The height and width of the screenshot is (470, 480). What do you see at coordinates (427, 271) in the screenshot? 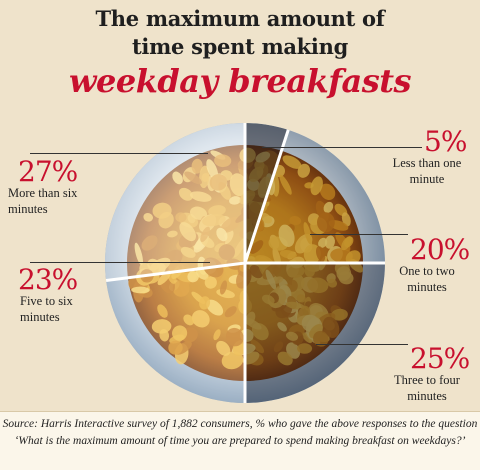
I see `slice-label-line: One to two` at bounding box center [427, 271].